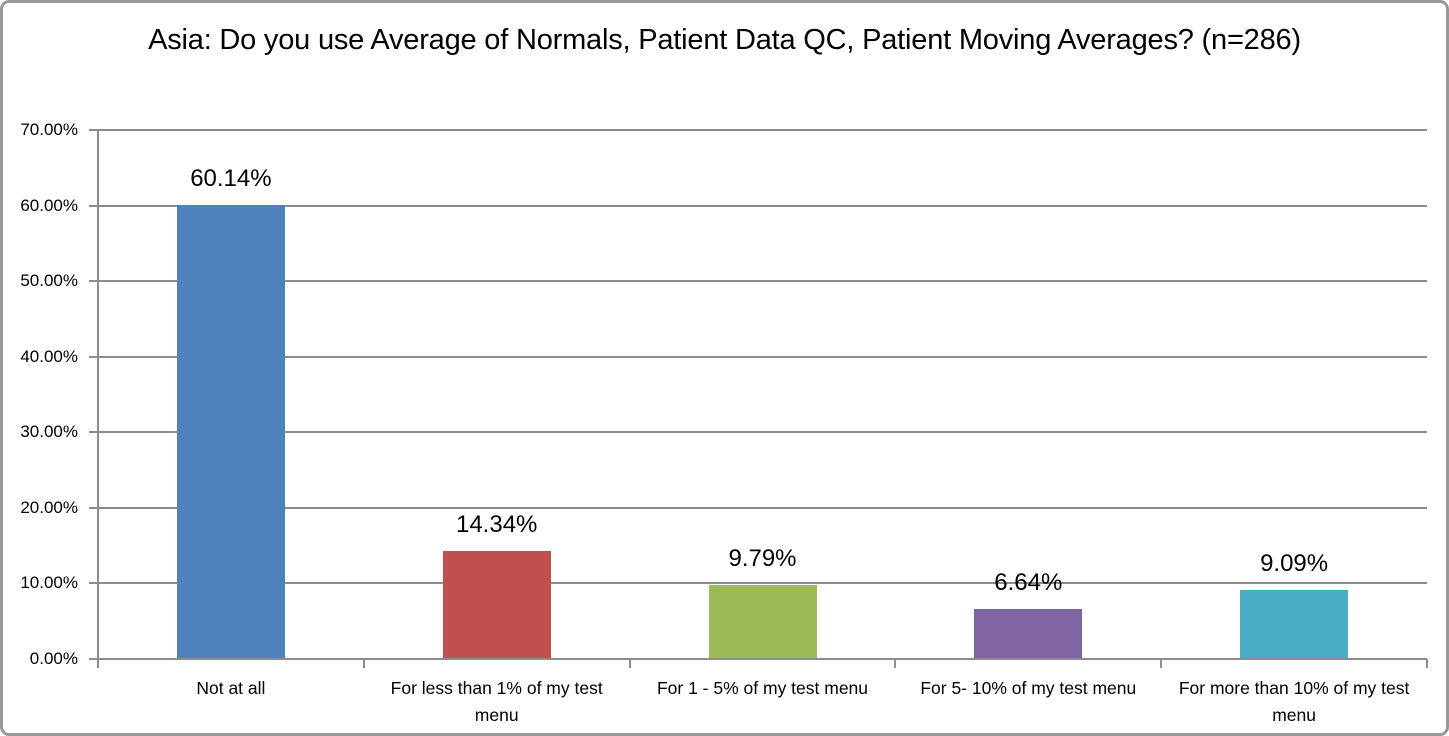 The height and width of the screenshot is (736, 1449). What do you see at coordinates (762, 688) in the screenshot?
I see `x-axis-category-label: For 1 - 5% of my test menu` at bounding box center [762, 688].